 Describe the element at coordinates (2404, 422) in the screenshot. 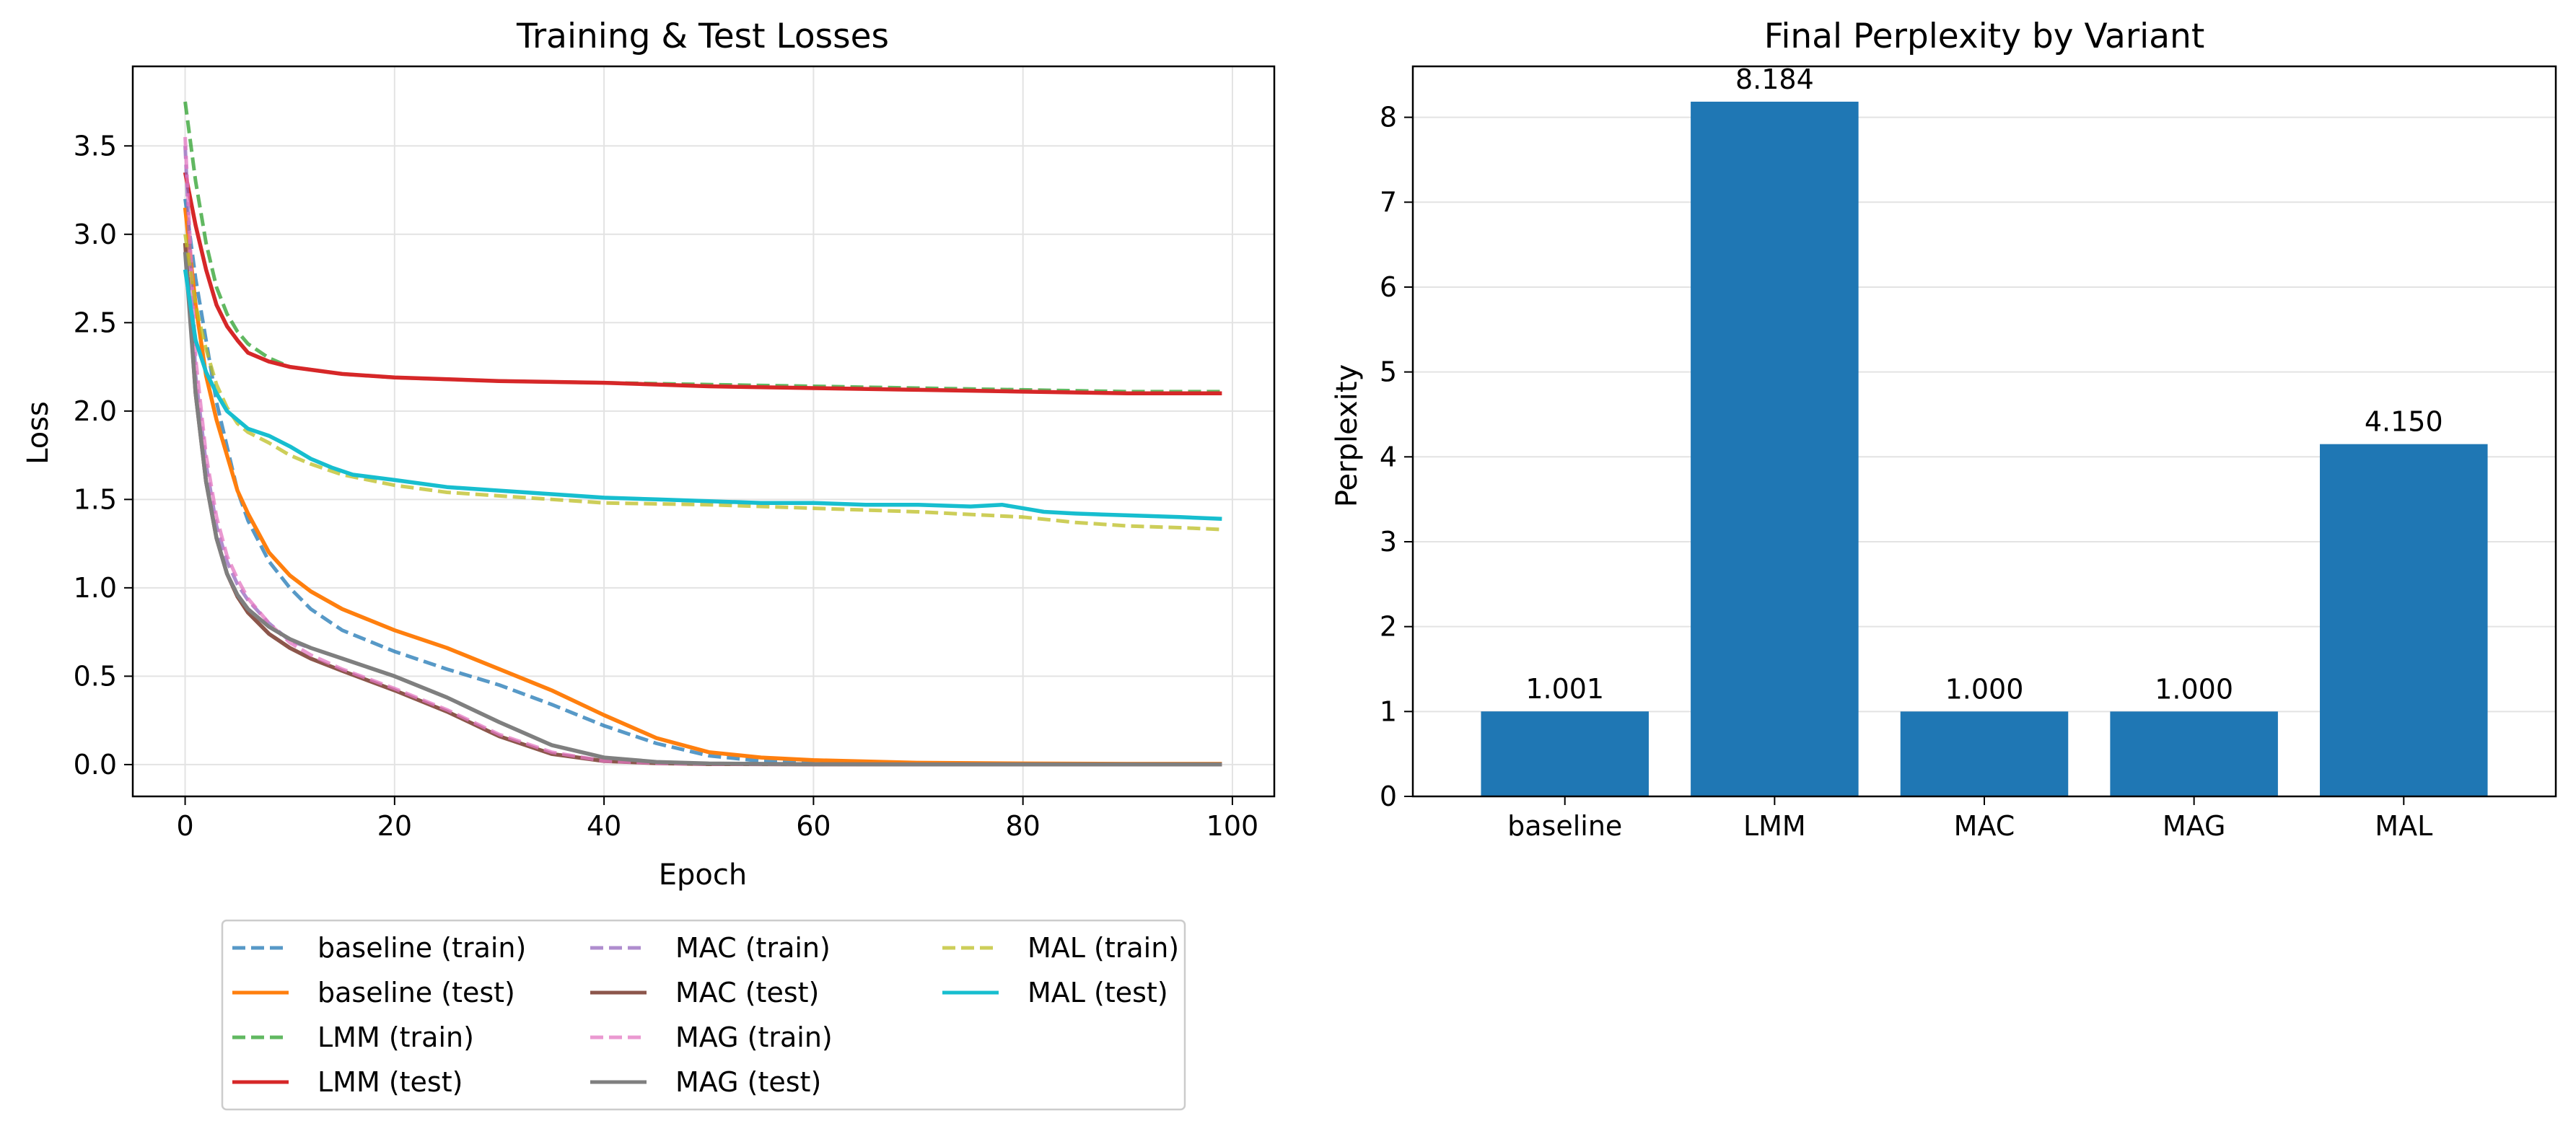

I see `bar-value-label: 4.150` at that location.